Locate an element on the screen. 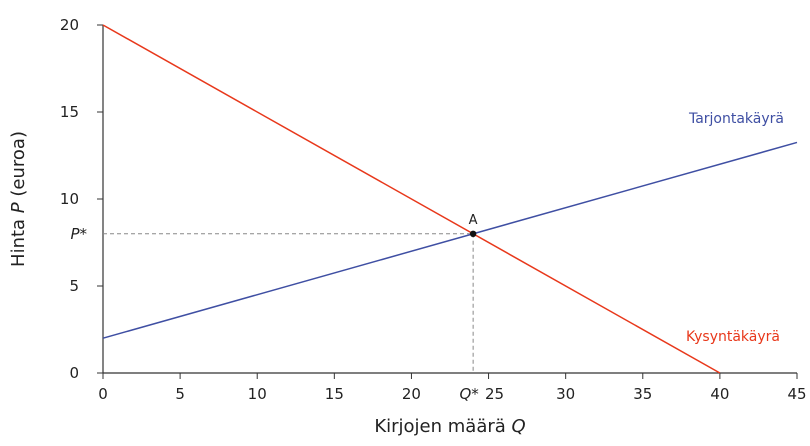  equilibrium-point is located at coordinates (473, 233).